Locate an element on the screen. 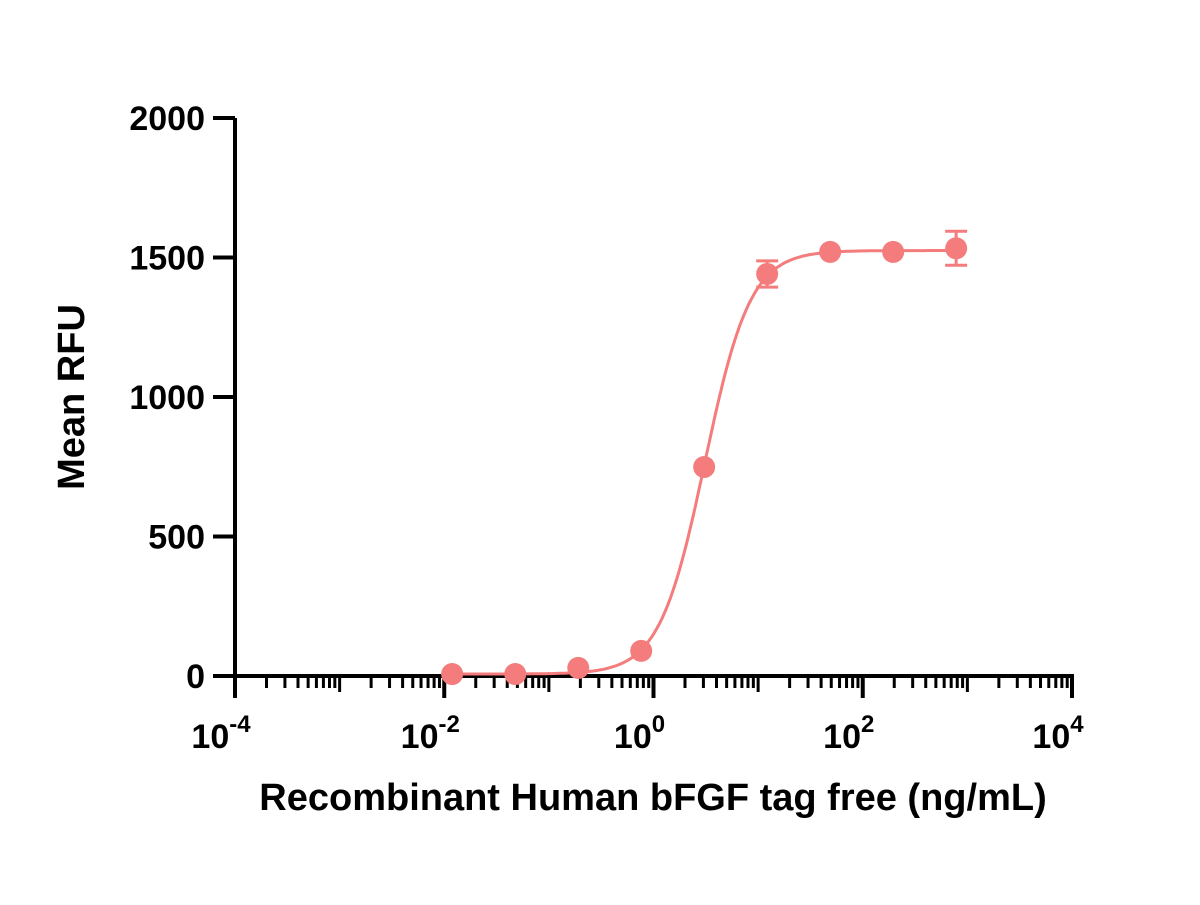  x-tick-label: 10² is located at coordinates (848, 733).